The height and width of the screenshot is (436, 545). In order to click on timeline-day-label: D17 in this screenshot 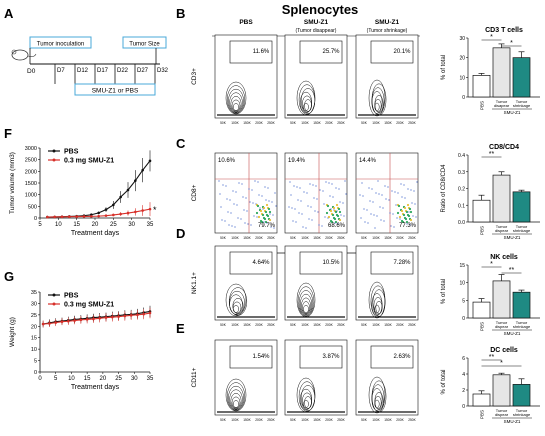, I will do `click(103, 71)`.